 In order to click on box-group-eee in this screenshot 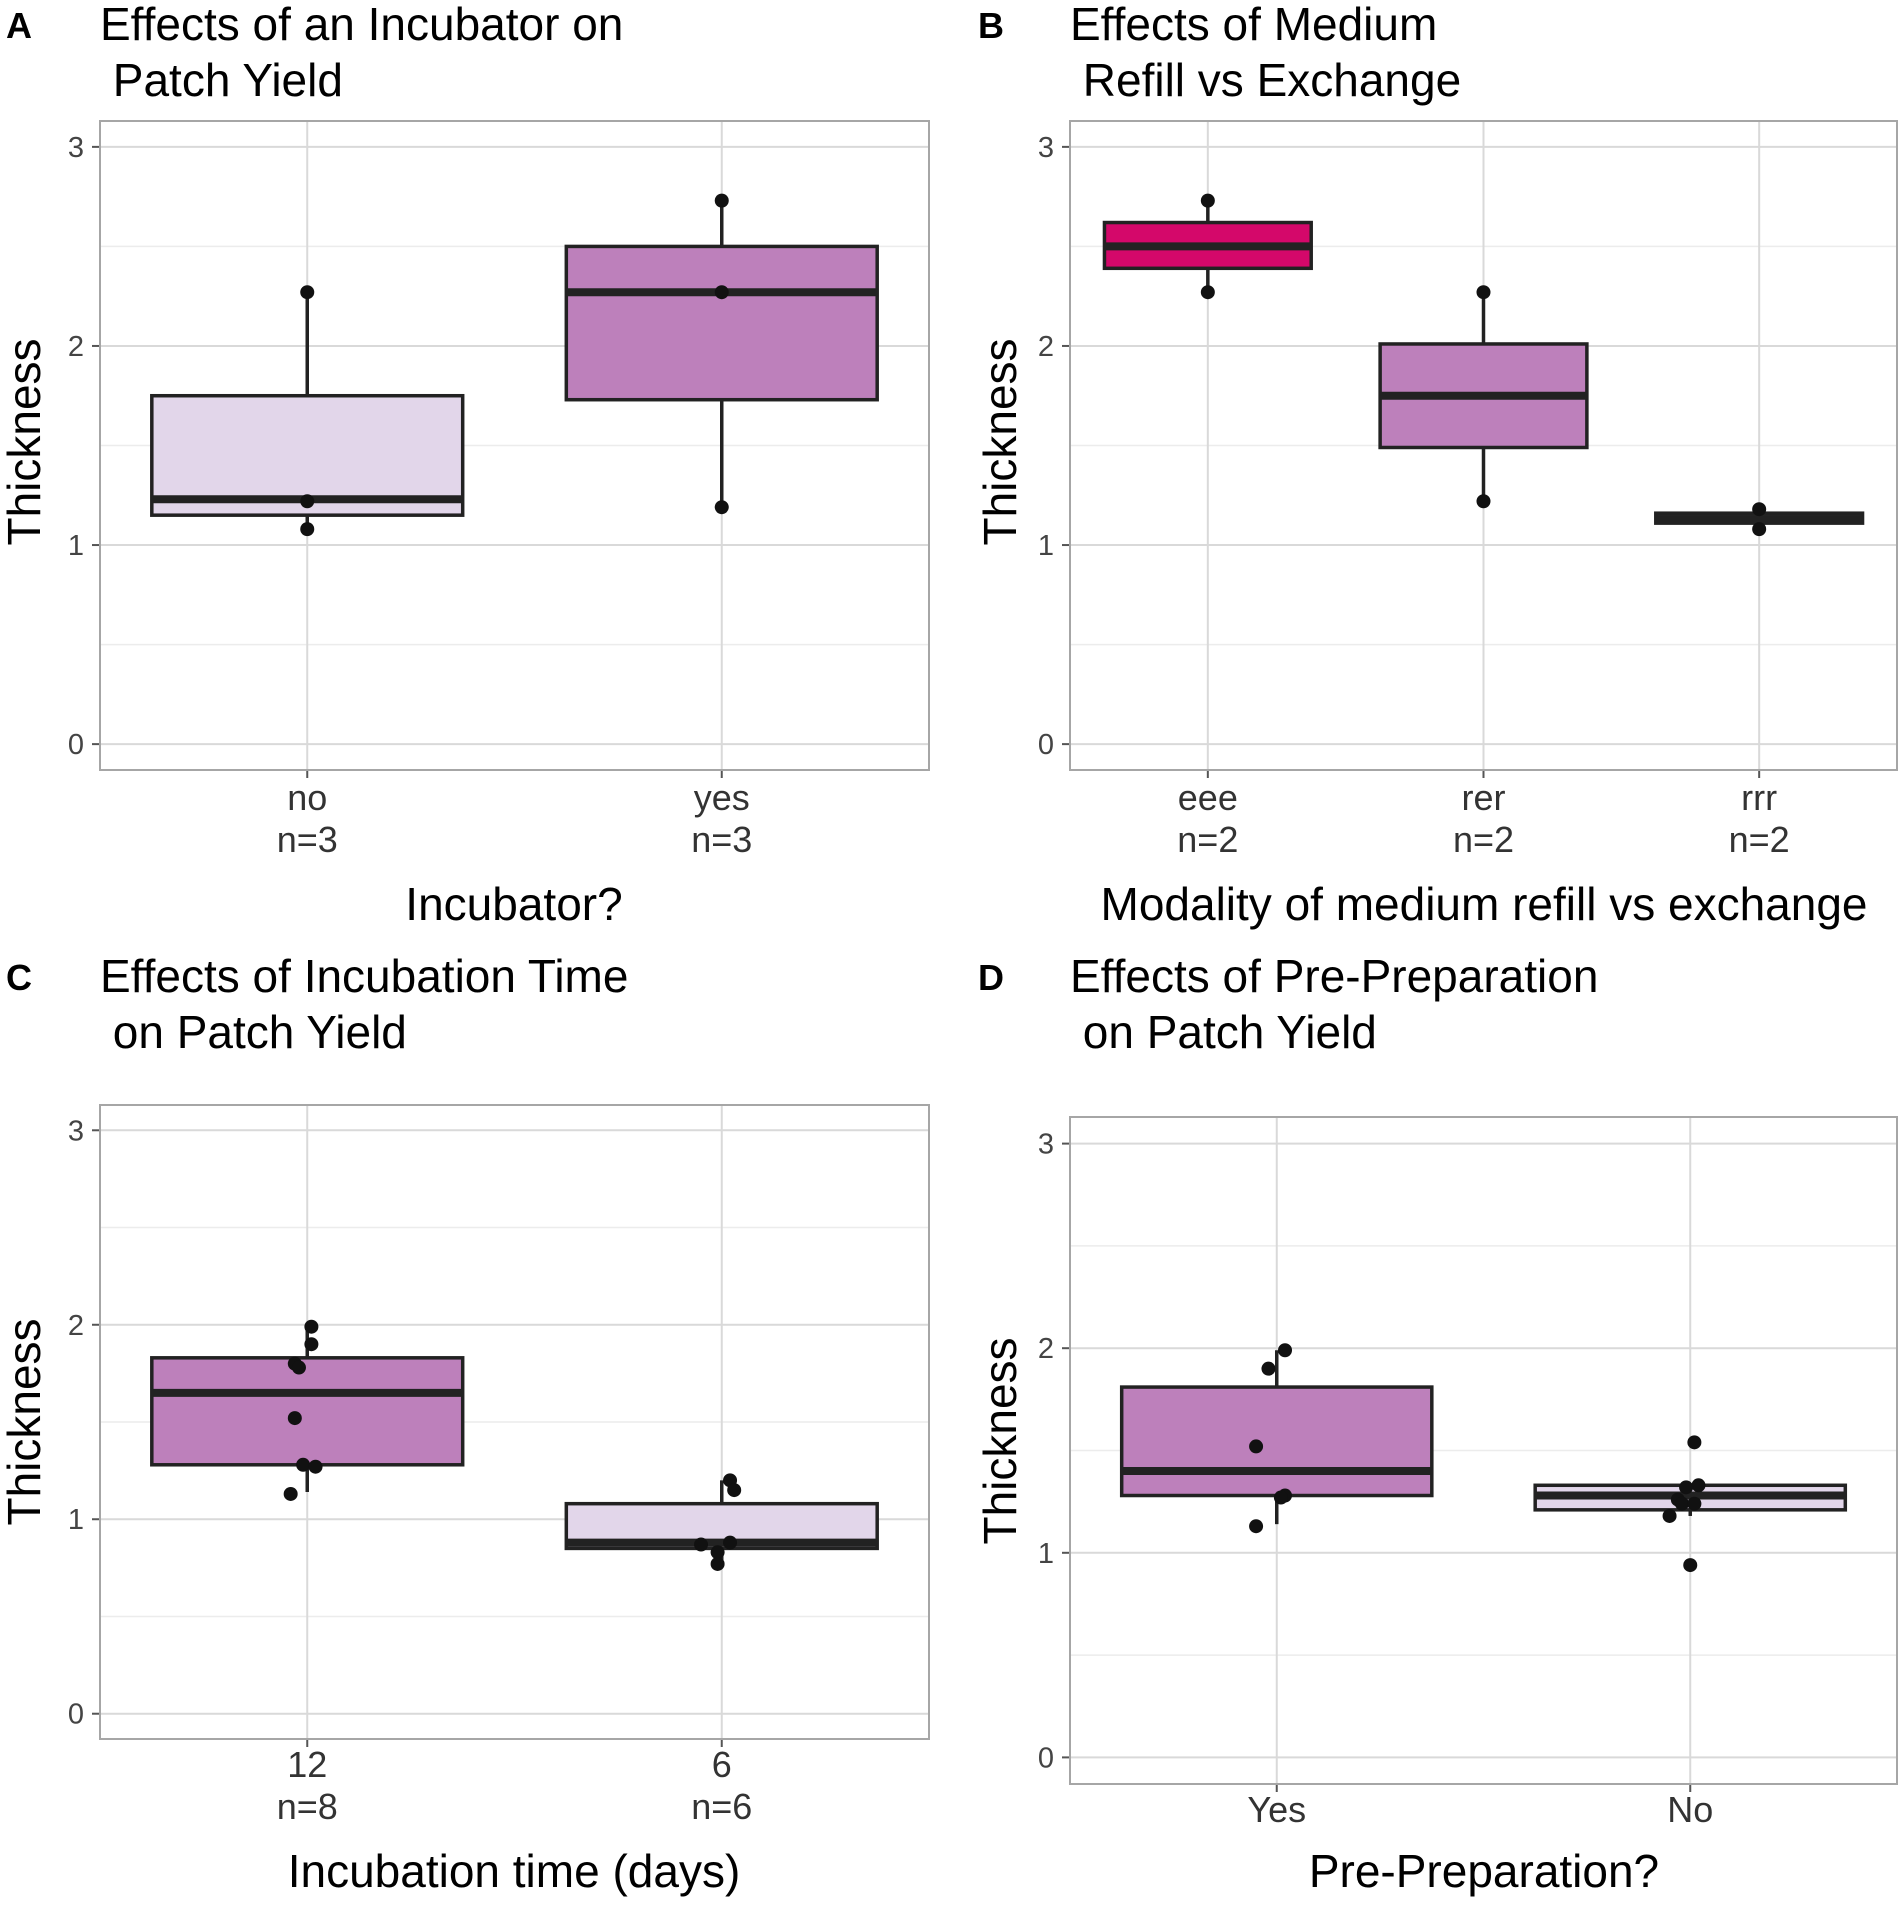, I will do `click(1207, 246)`.